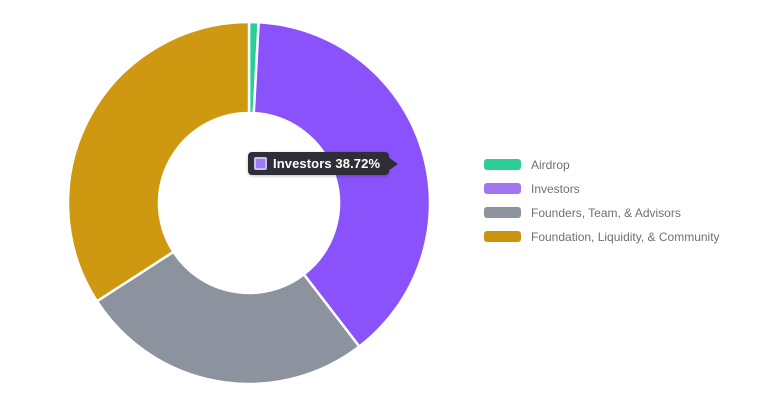 The height and width of the screenshot is (417, 759). What do you see at coordinates (550, 164) in the screenshot?
I see `legend-label: Airdrop` at bounding box center [550, 164].